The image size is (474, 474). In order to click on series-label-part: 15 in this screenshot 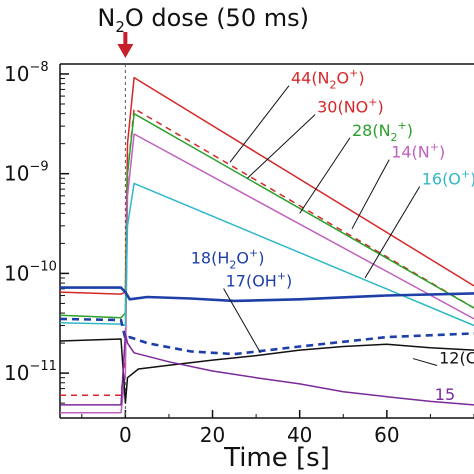, I will do `click(445, 394)`.